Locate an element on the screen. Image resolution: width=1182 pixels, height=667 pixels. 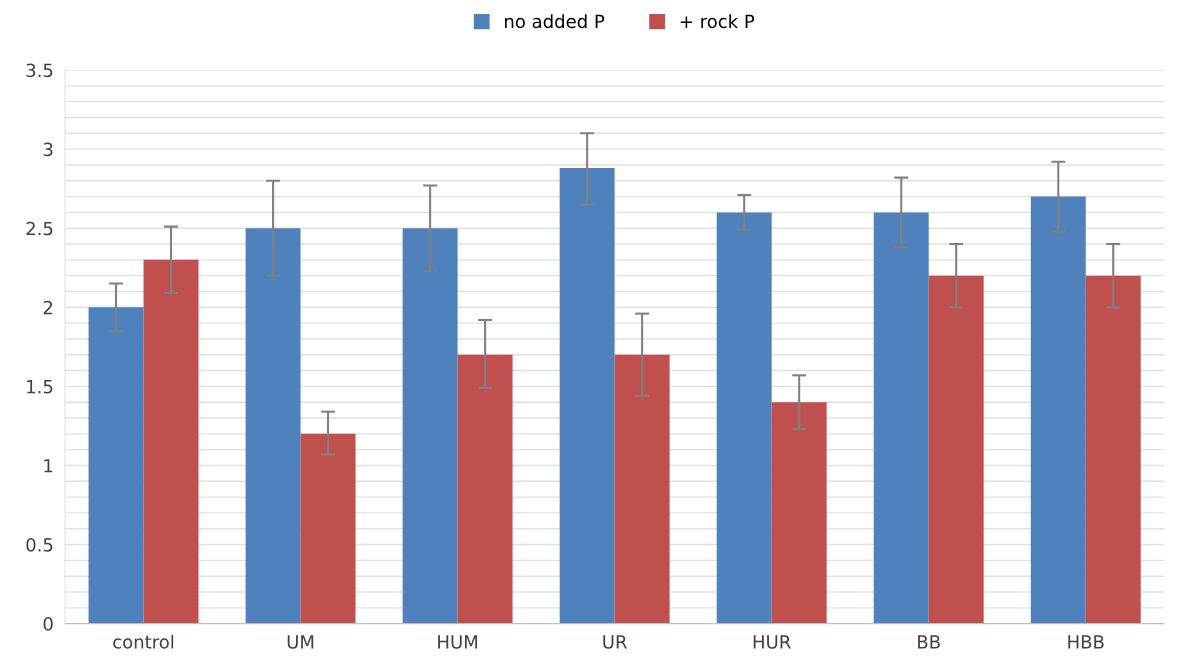
x-tick-label: UR is located at coordinates (615, 642).